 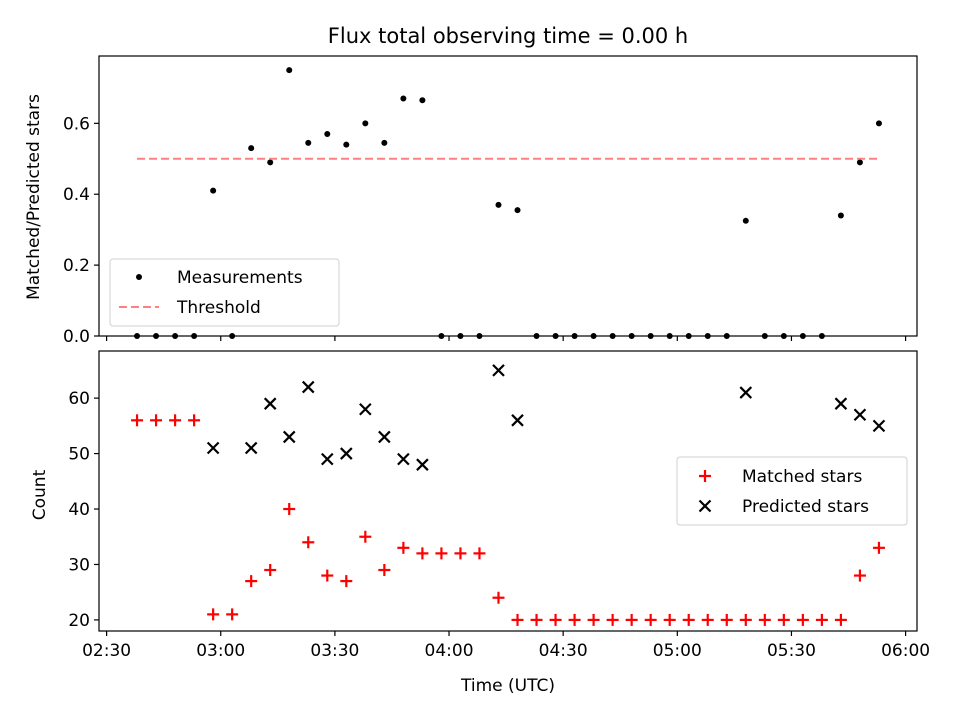 I want to click on y-tick-label: 0.2, so click(x=76, y=266).